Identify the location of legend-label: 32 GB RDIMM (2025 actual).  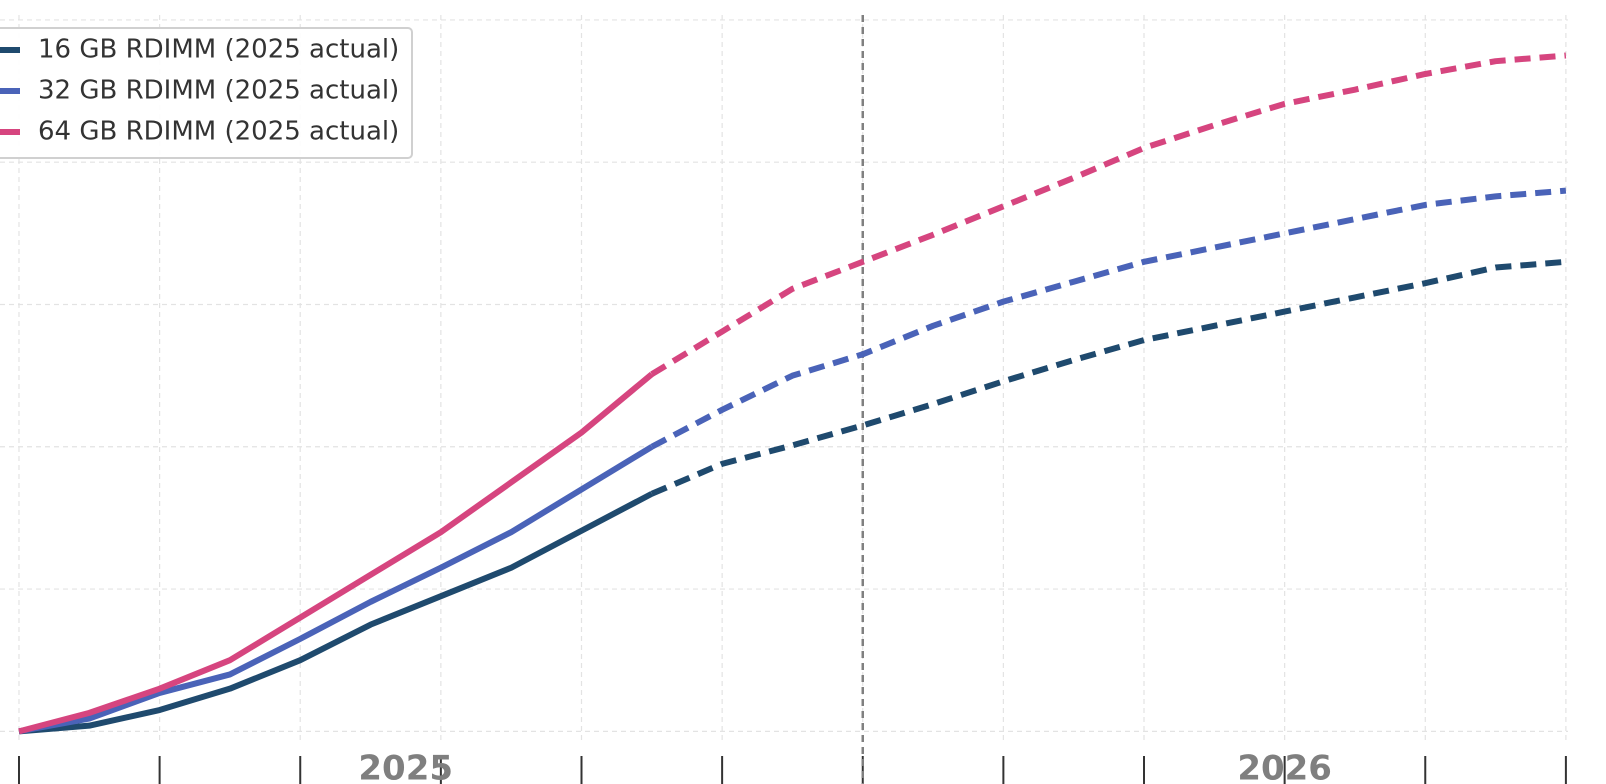
(218, 91).